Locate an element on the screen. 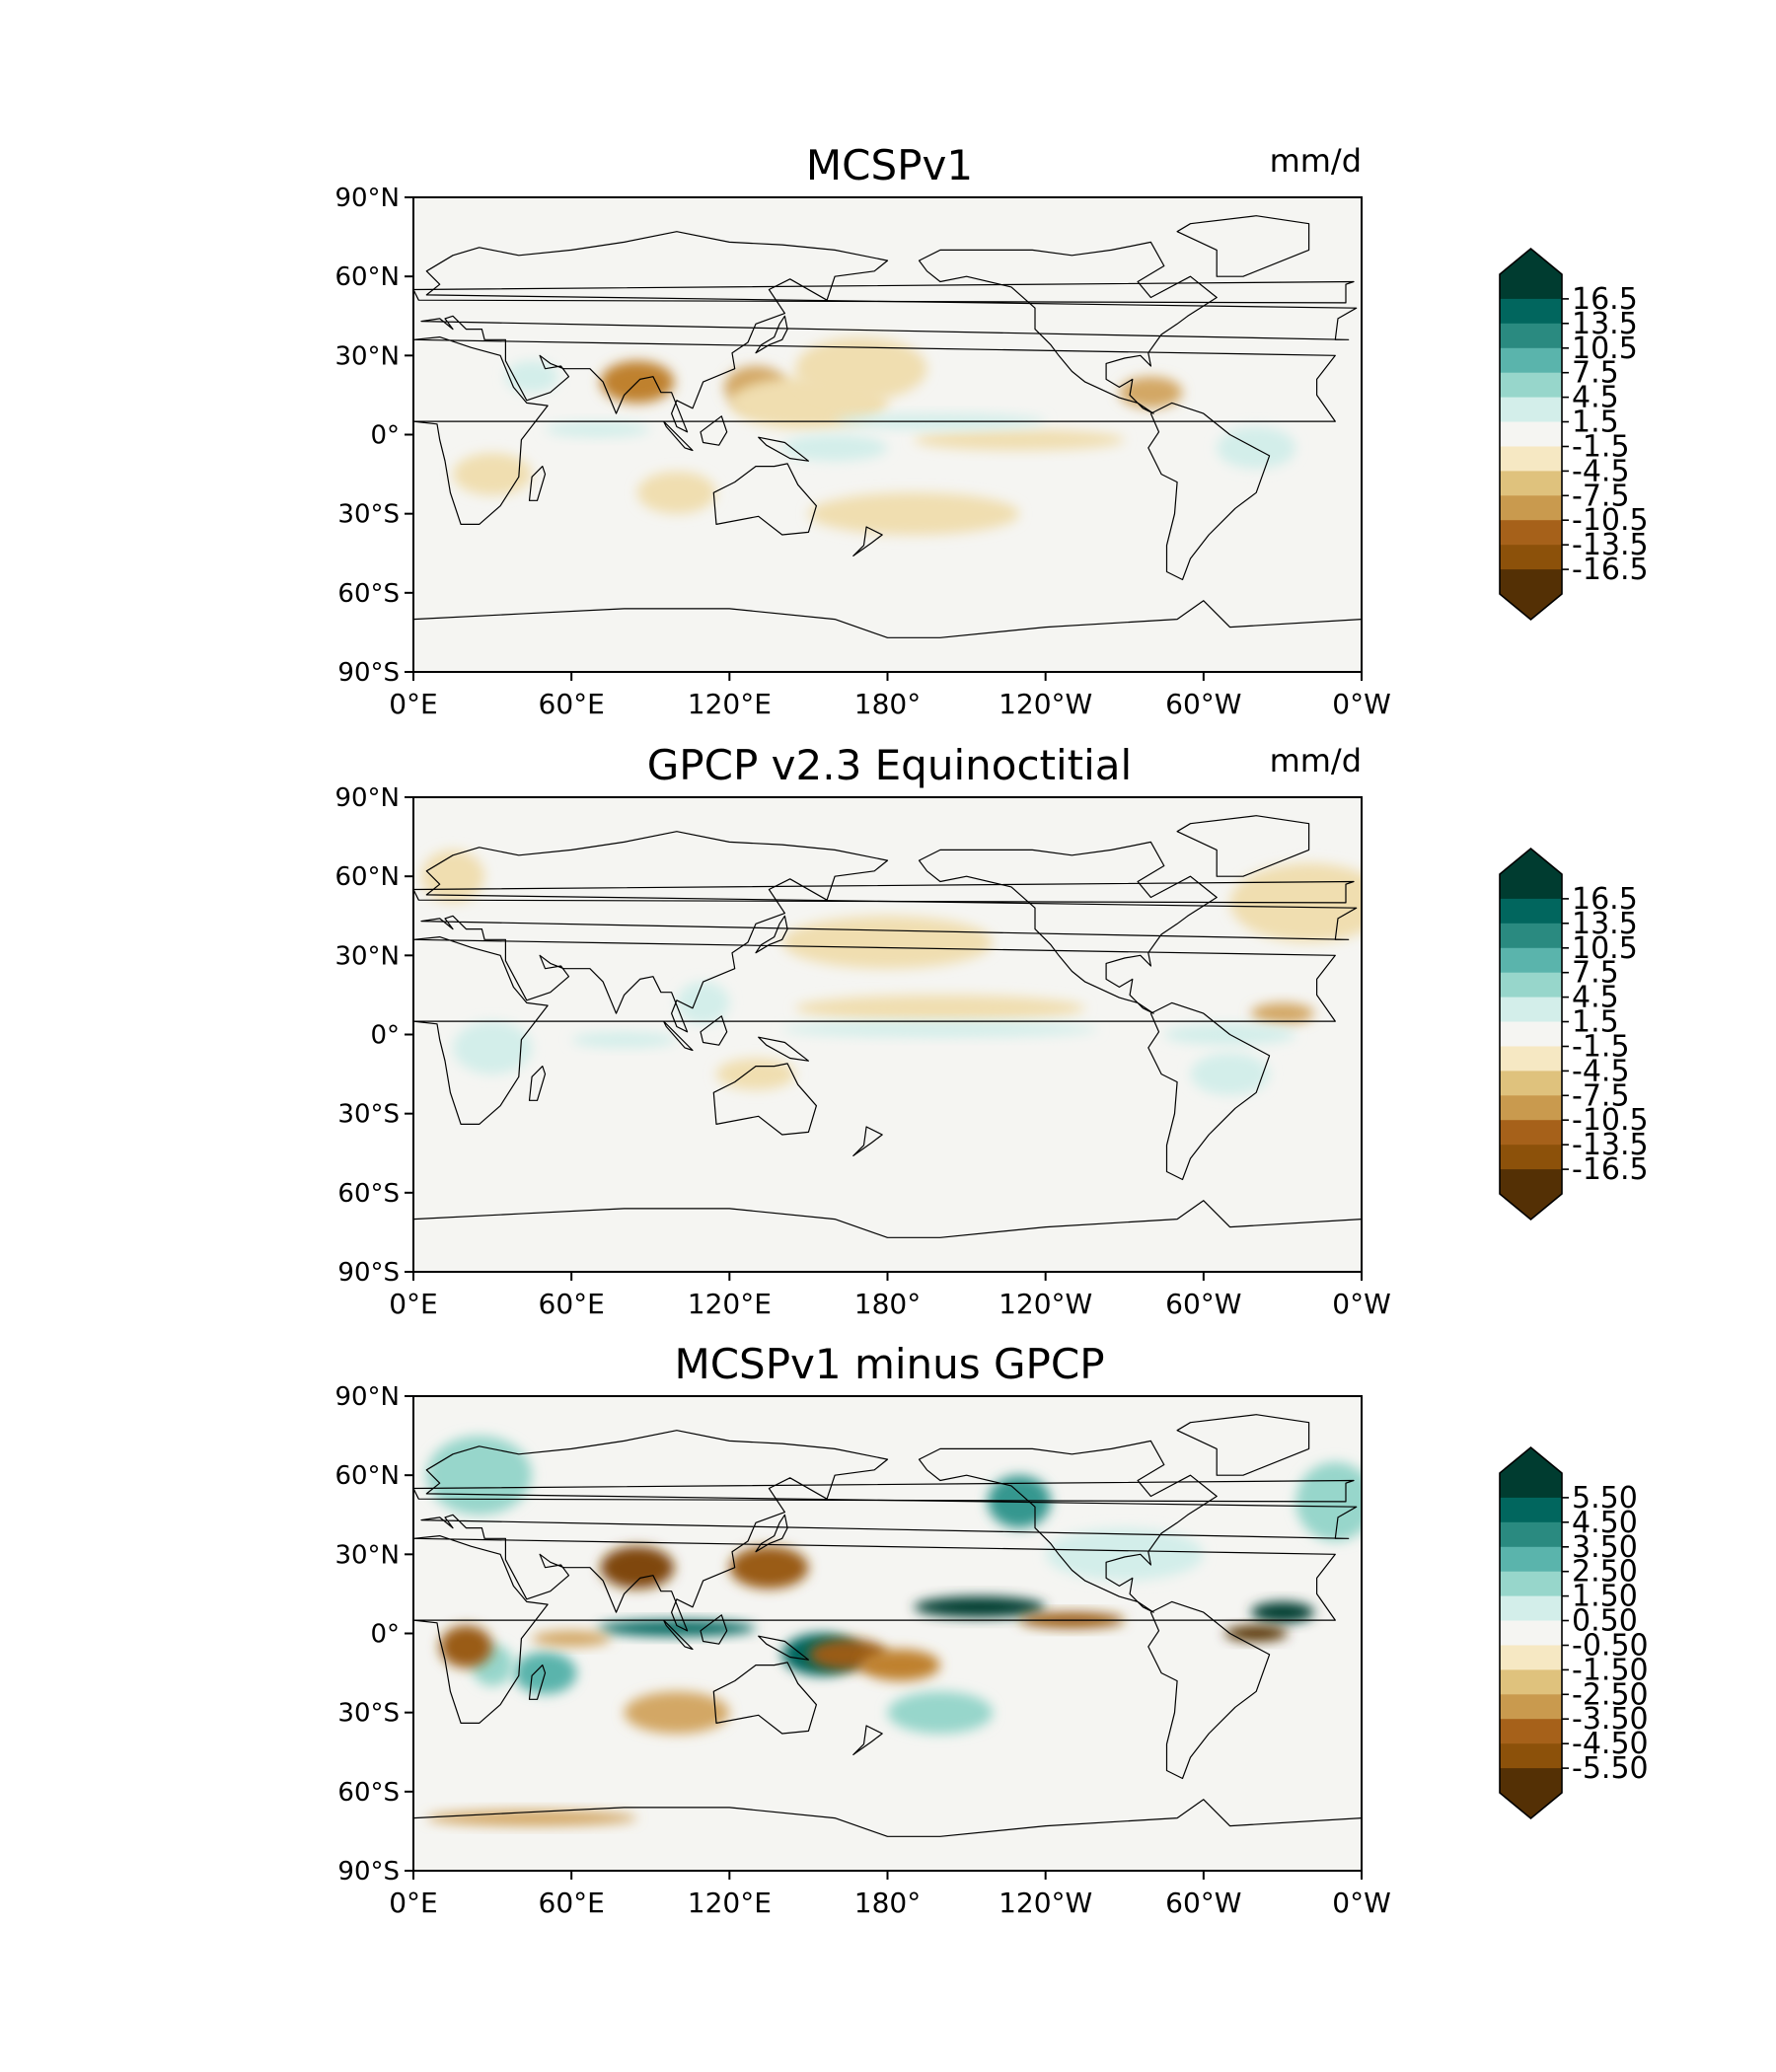 The height and width of the screenshot is (2072, 1776). panel-title: MCSPv1 minus GPCP is located at coordinates (889, 1364).